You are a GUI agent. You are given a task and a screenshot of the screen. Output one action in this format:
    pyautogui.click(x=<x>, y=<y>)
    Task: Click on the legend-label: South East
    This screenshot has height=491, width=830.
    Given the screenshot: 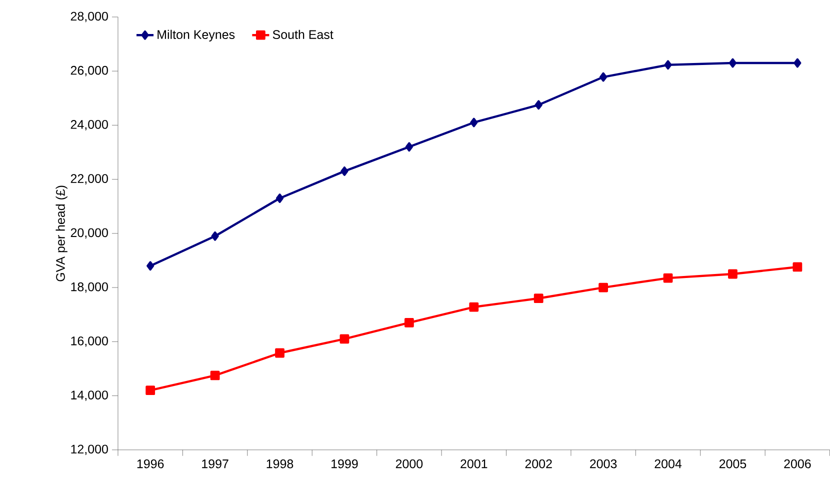 What is the action you would take?
    pyautogui.click(x=303, y=35)
    